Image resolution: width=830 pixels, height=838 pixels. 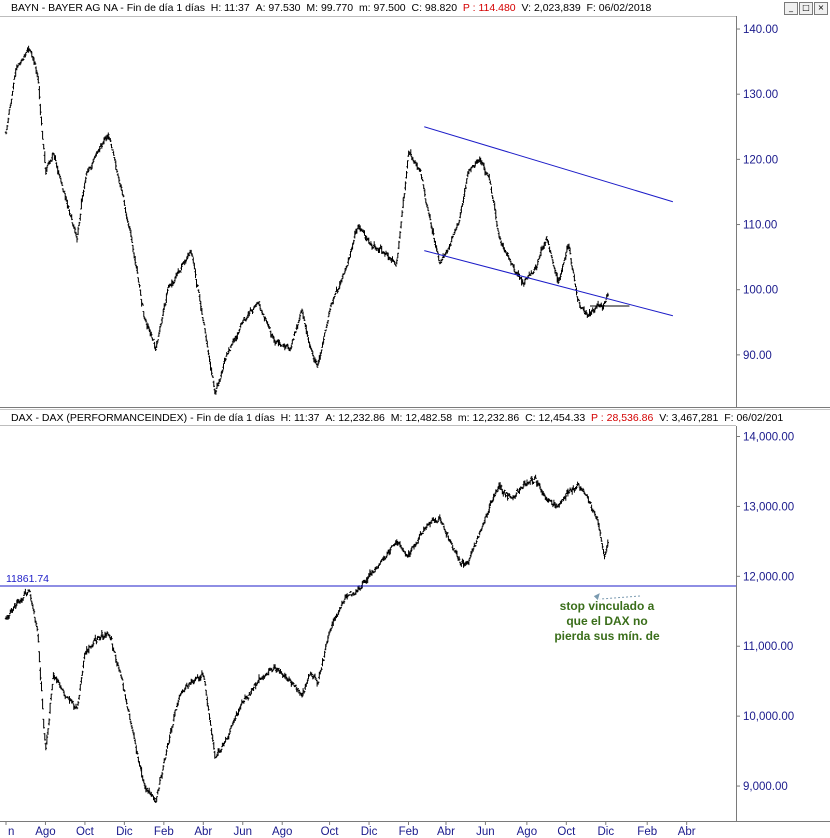 I want to click on annotation-line: pierda sus mín. de, so click(x=607, y=636).